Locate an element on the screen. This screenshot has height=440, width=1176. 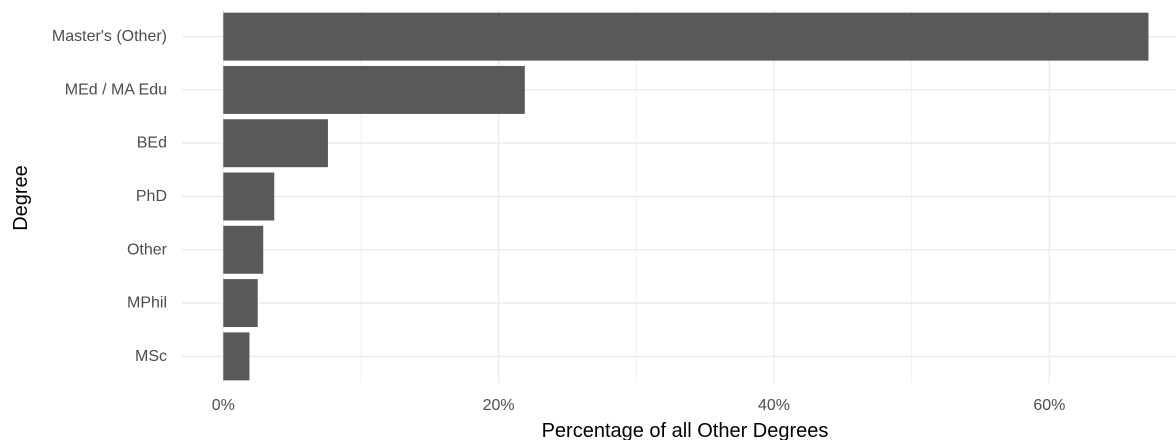
y-tick-label: PhD is located at coordinates (151, 196).